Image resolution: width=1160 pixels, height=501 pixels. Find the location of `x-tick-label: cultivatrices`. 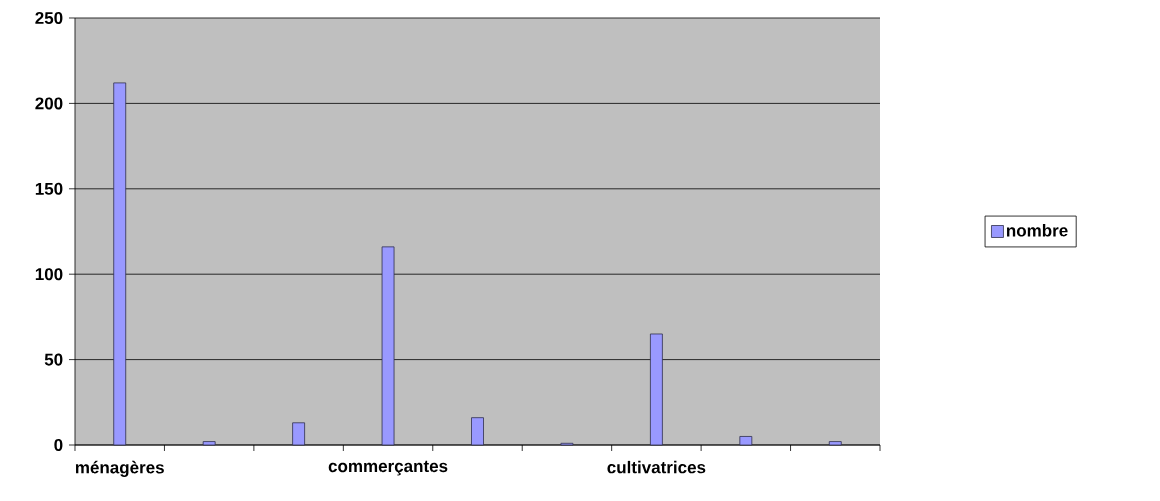

x-tick-label: cultivatrices is located at coordinates (656, 467).